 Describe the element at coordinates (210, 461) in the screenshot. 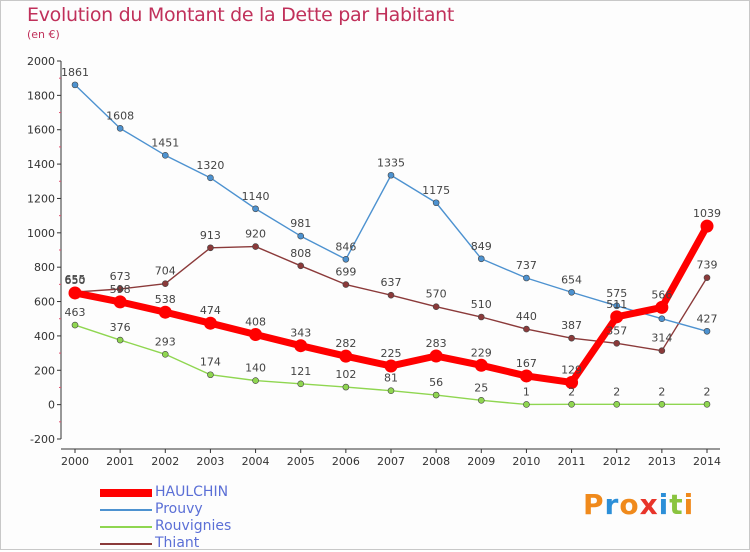

I see `x-tick-label: 2003` at that location.